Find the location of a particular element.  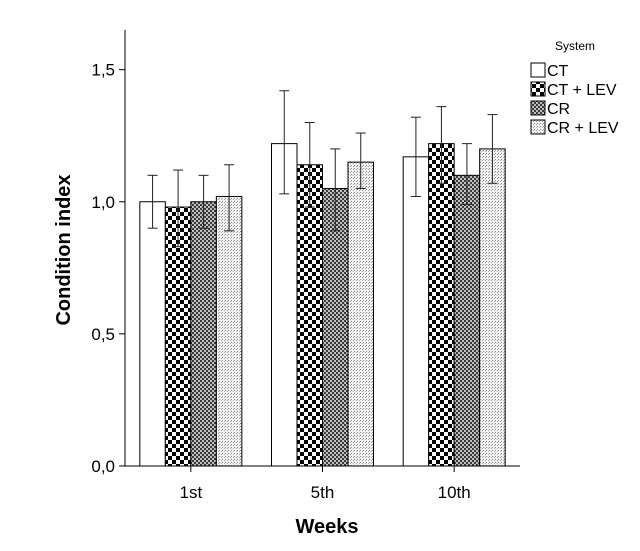

bar-ct-1st is located at coordinates (152, 334).